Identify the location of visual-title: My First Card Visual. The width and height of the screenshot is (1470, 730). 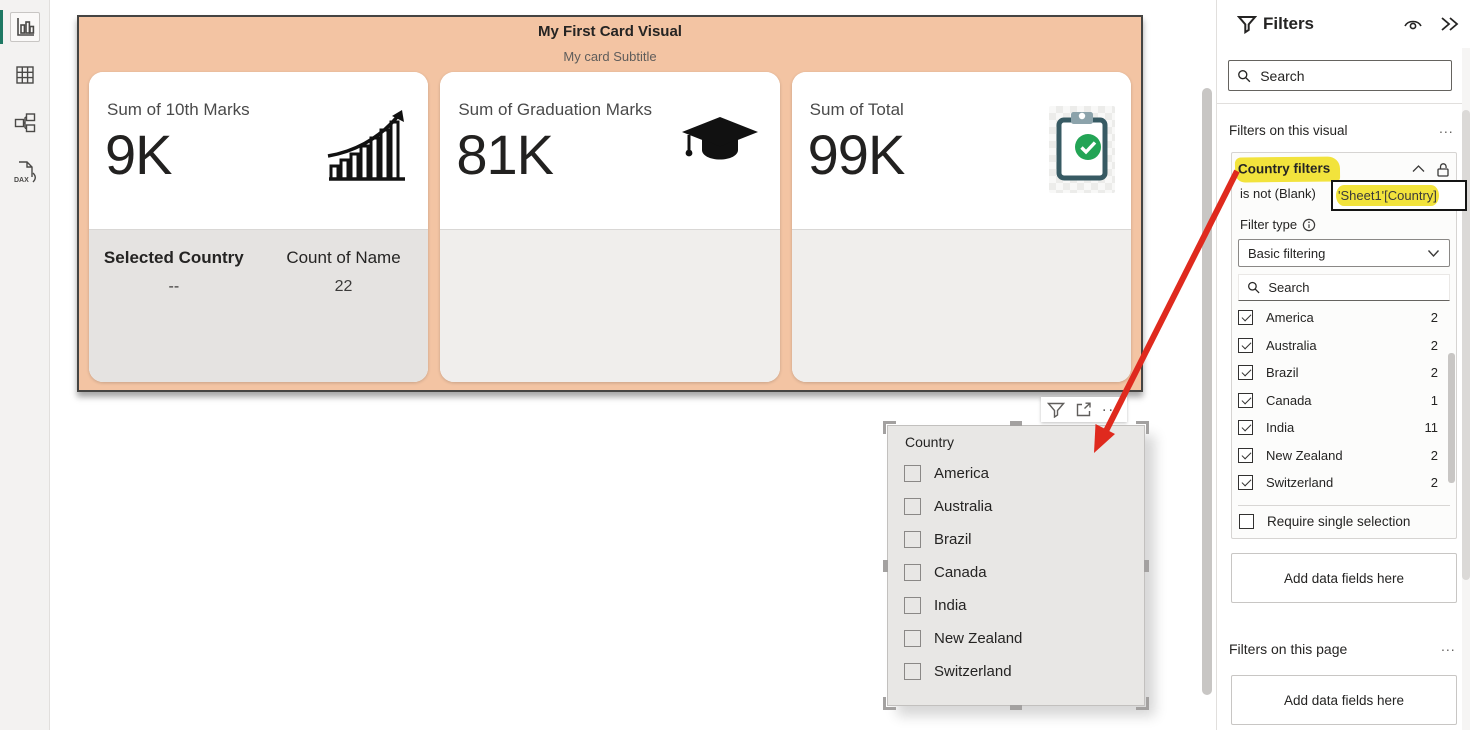
(610, 31).